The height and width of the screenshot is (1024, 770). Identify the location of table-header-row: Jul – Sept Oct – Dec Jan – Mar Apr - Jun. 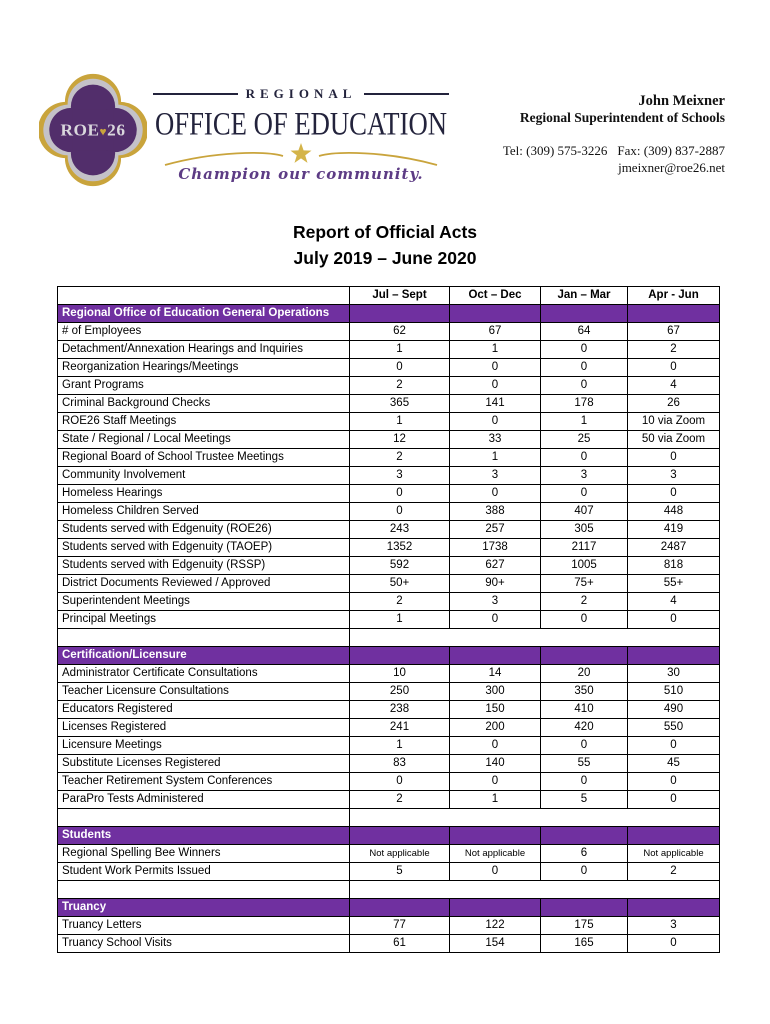
(388, 295).